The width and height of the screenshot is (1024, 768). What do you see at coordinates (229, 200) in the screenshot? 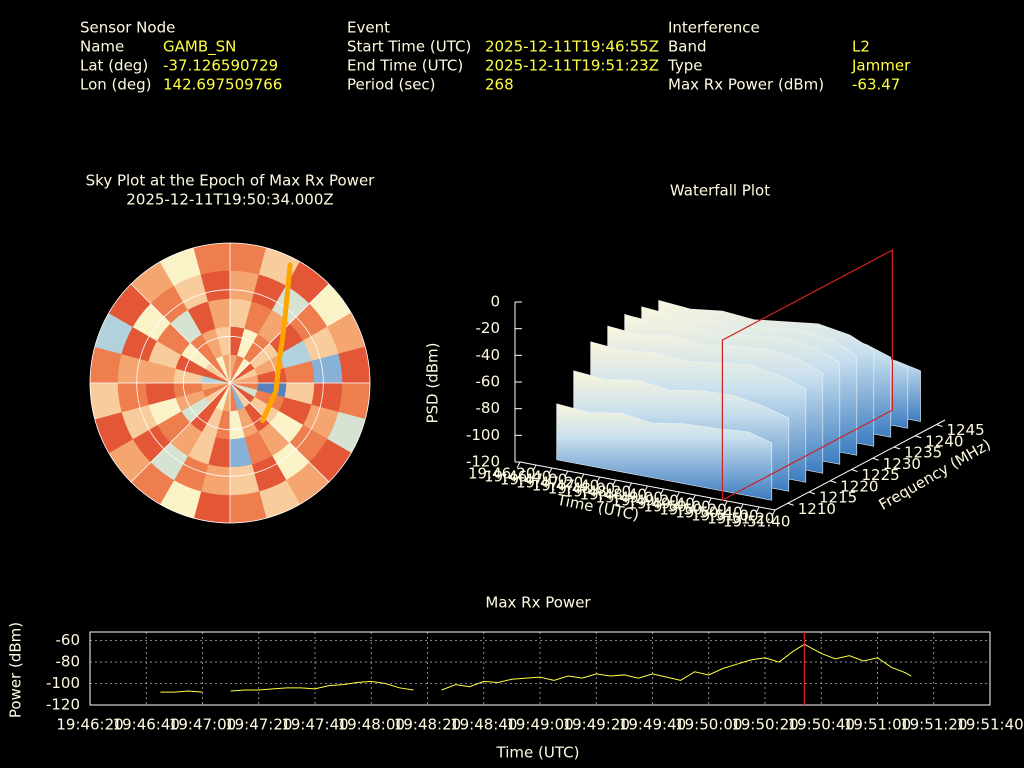
I see `sky-subtitle: 2025-12-11T19:50:34.000Z` at bounding box center [229, 200].